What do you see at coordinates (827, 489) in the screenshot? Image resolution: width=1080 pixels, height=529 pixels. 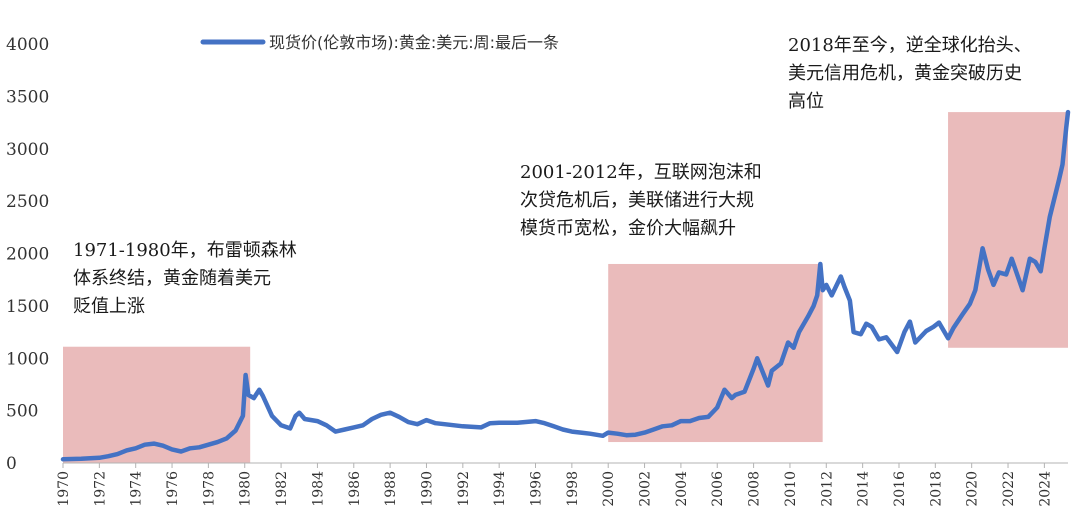 I see `x-tick-label: 2012` at bounding box center [827, 489].